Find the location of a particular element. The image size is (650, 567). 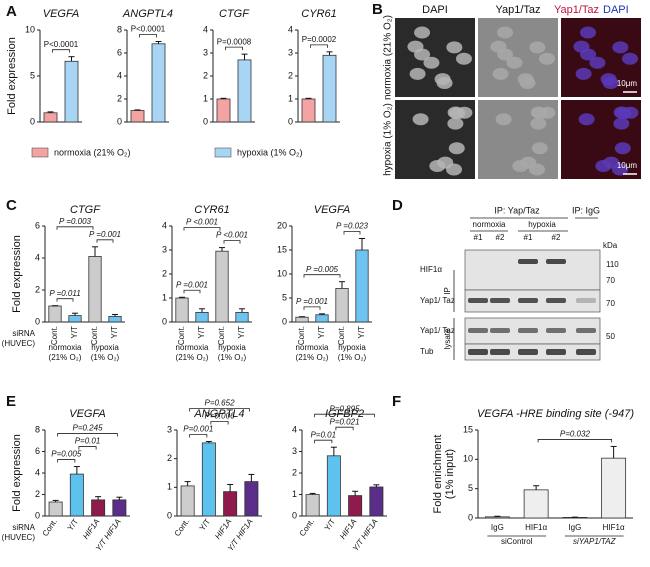

x-tick-label: IgG is located at coordinates (574, 527).